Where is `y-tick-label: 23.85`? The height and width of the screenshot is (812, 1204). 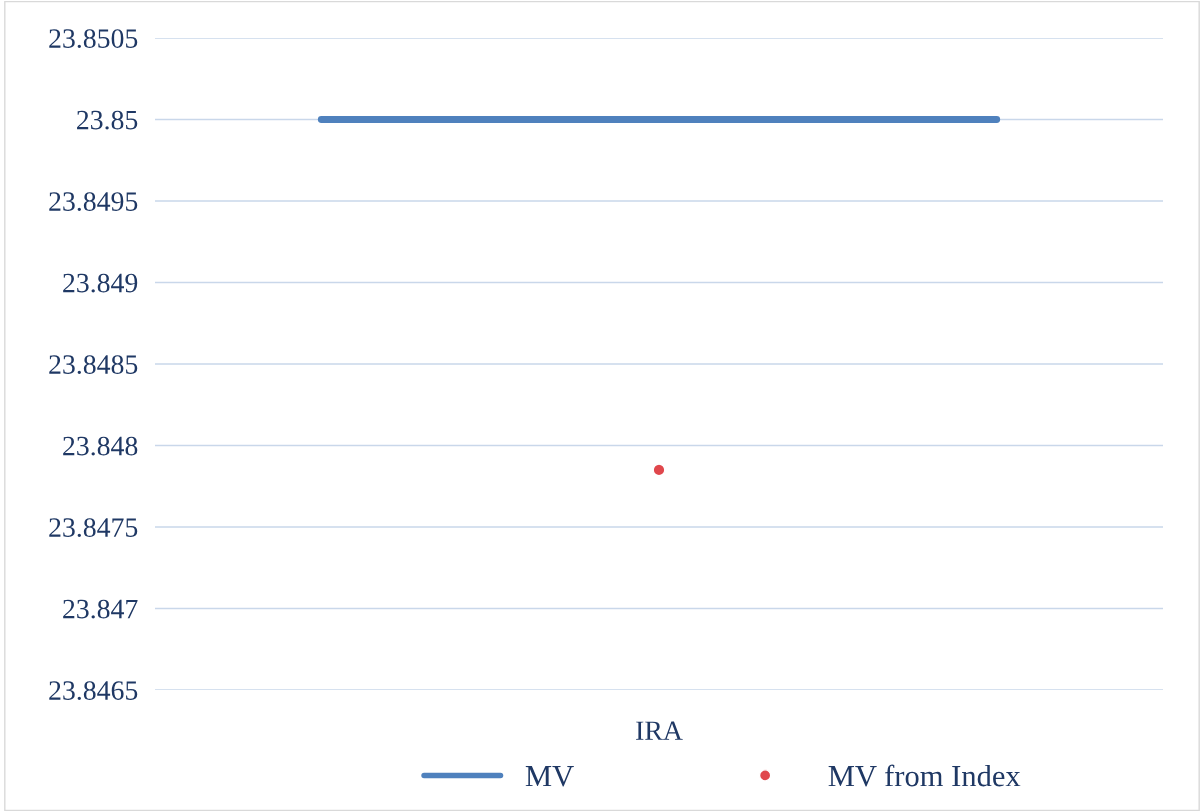 y-tick-label: 23.85 is located at coordinates (107, 120).